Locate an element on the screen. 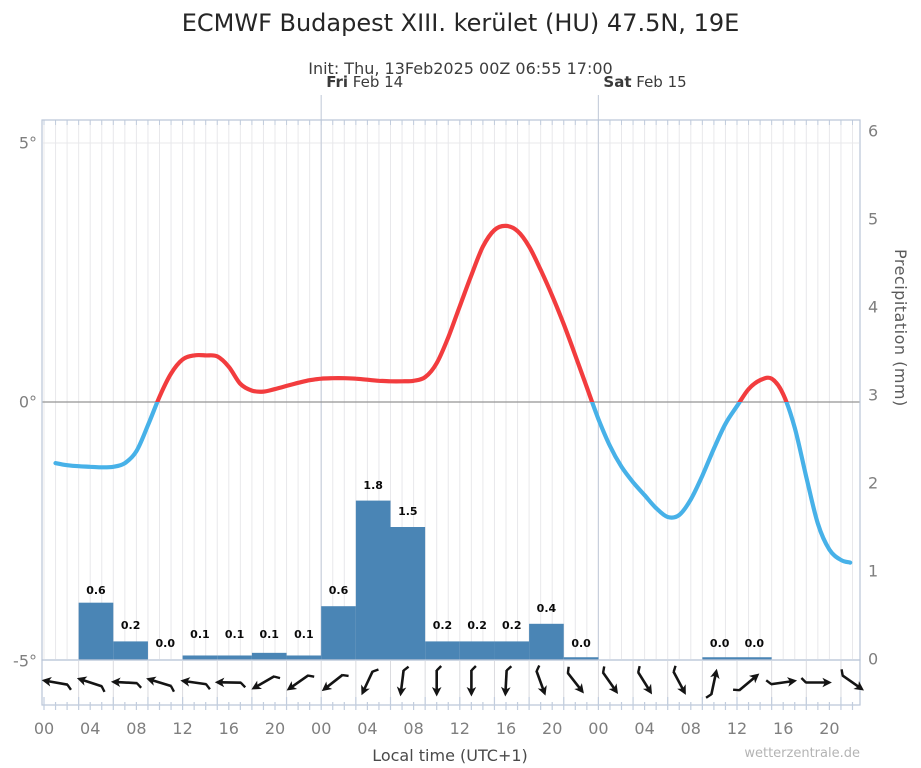 Image resolution: width=921 pixels, height=768 pixels. x-axis-title: Local time (UTC+1) is located at coordinates (450, 755).